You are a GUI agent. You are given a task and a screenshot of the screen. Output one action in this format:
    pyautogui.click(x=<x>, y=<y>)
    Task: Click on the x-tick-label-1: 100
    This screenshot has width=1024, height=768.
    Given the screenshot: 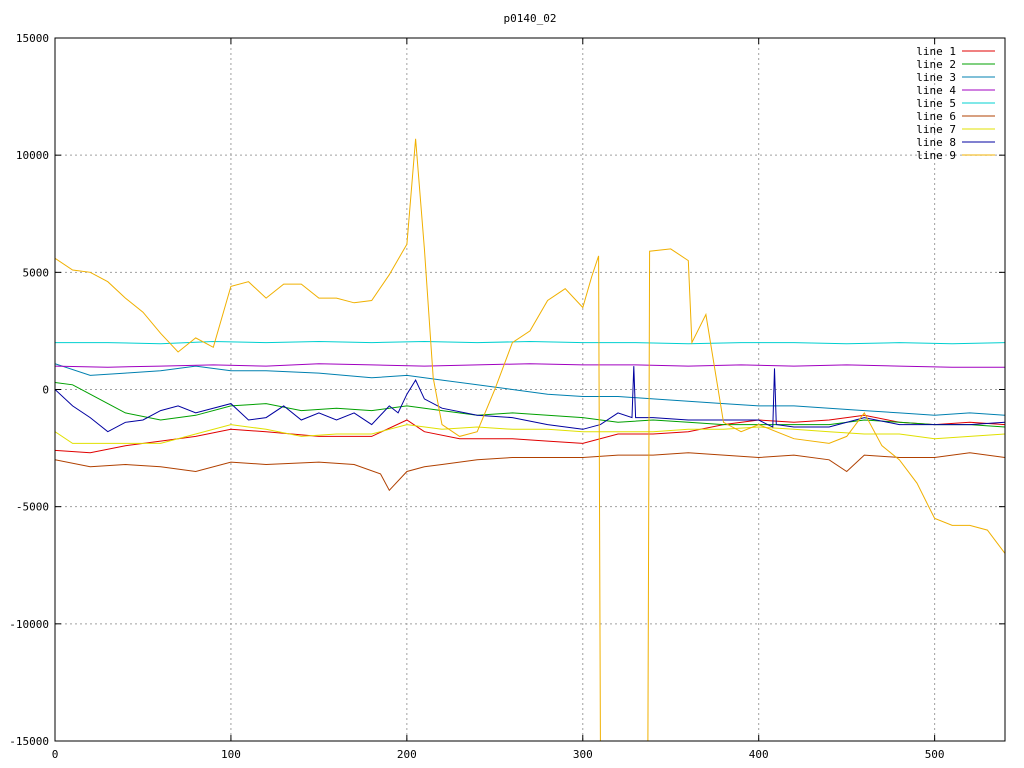 What is the action you would take?
    pyautogui.click(x=231, y=754)
    